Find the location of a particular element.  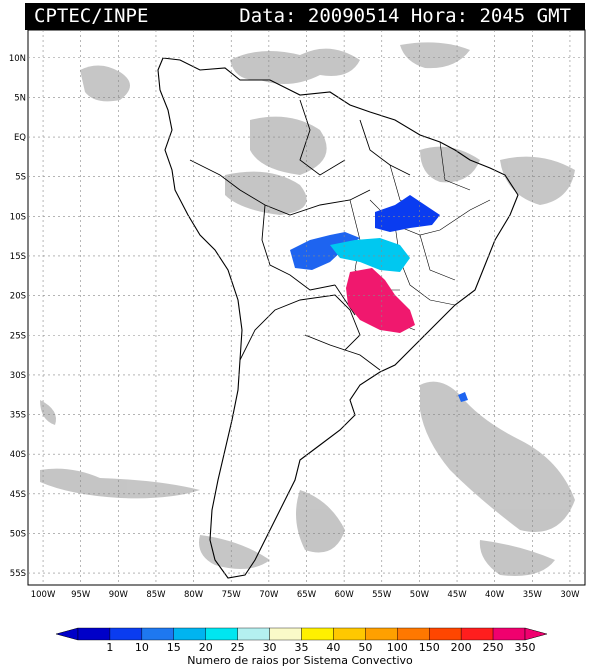

colorbar-tick-label: 35 is located at coordinates (302, 647).